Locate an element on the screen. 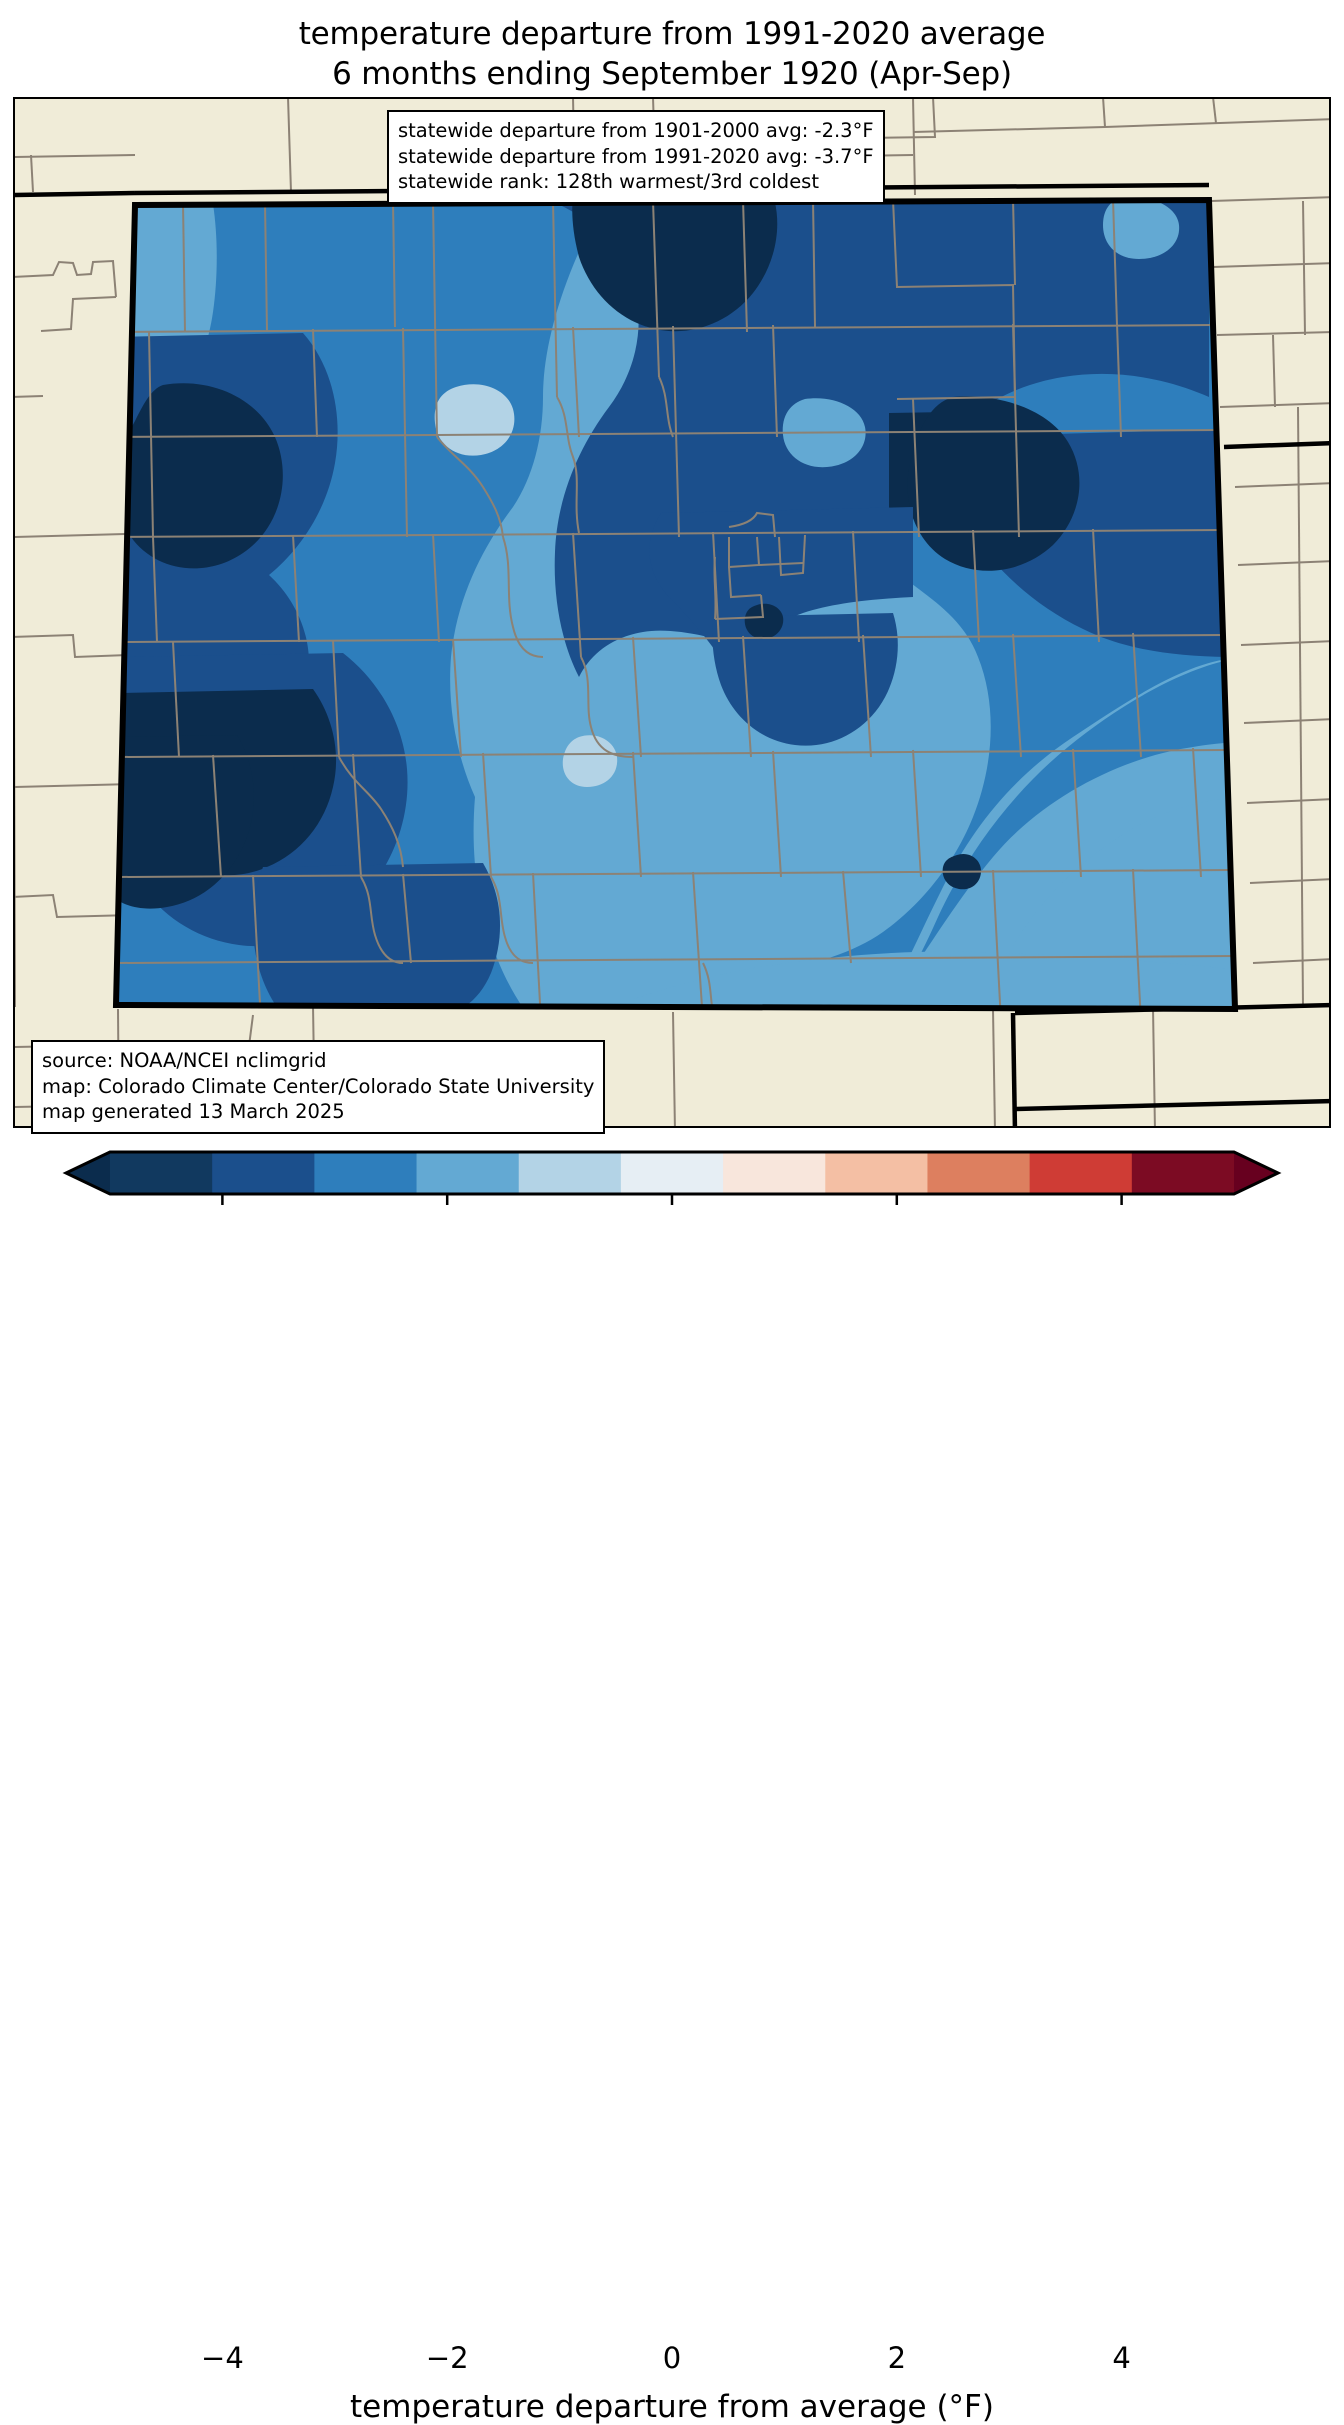 The width and height of the screenshot is (1344, 2425). map-generated-line: map generated 13 March 2025 is located at coordinates (193, 1111).